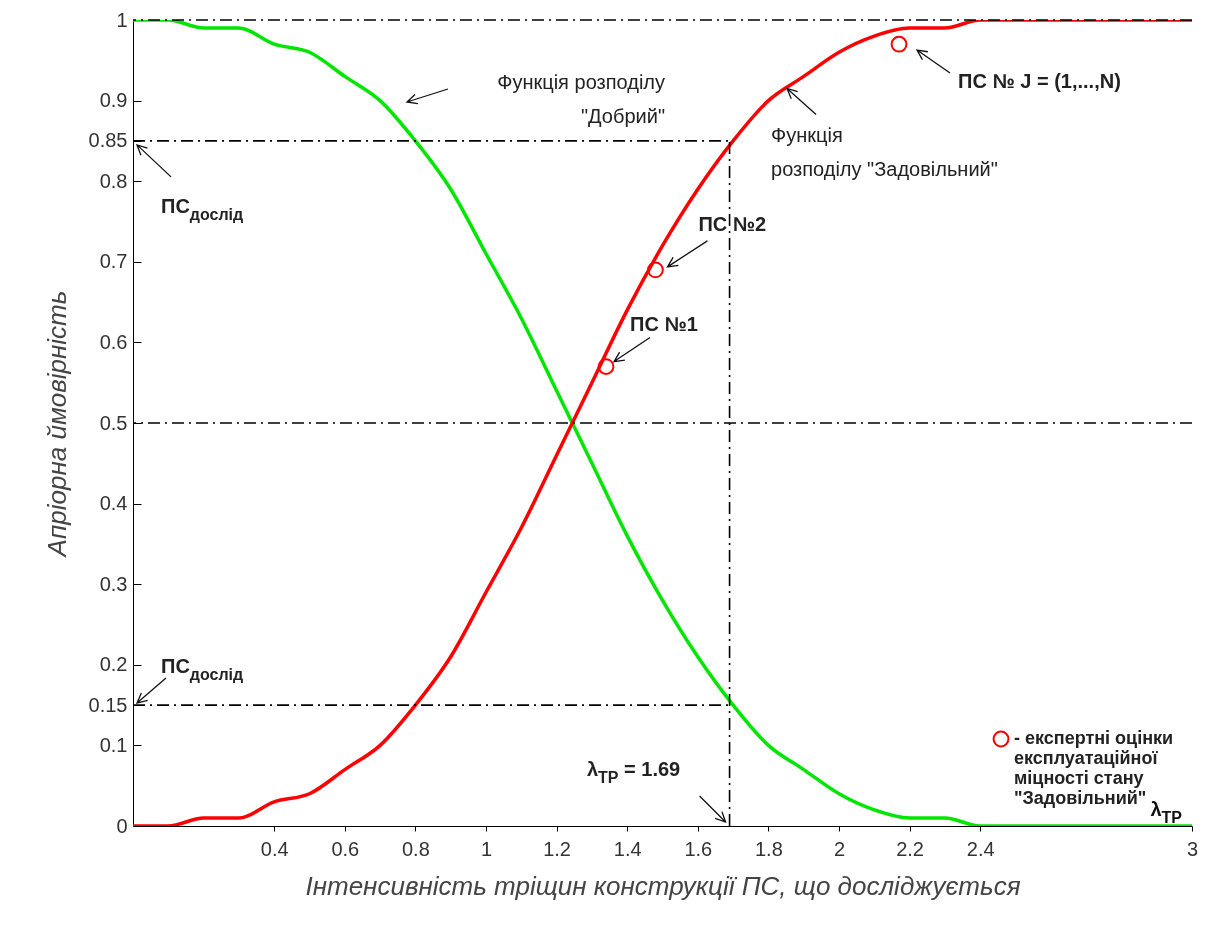 The height and width of the screenshot is (927, 1208). Describe the element at coordinates (122, 19) in the screenshot. I see `y-tick-label: 1` at that location.